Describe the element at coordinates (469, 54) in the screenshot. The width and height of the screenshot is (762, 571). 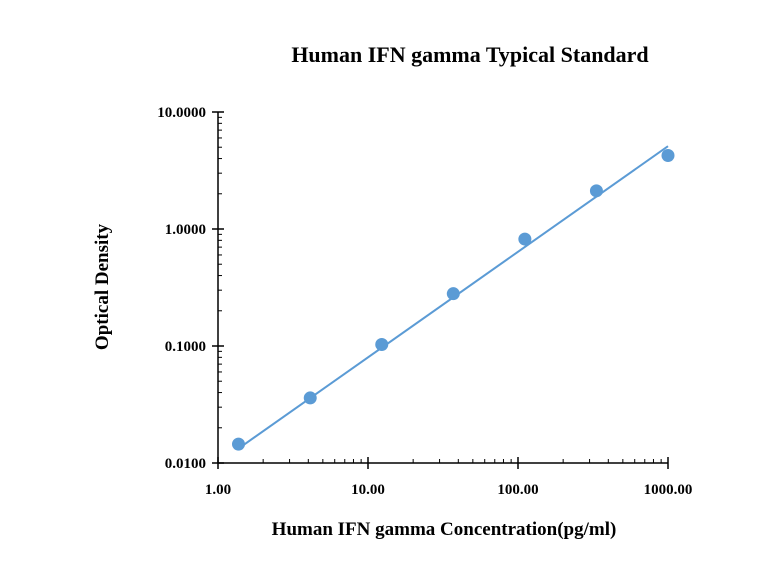
I see `chart-title: Human IFN gamma Typical Standard` at that location.